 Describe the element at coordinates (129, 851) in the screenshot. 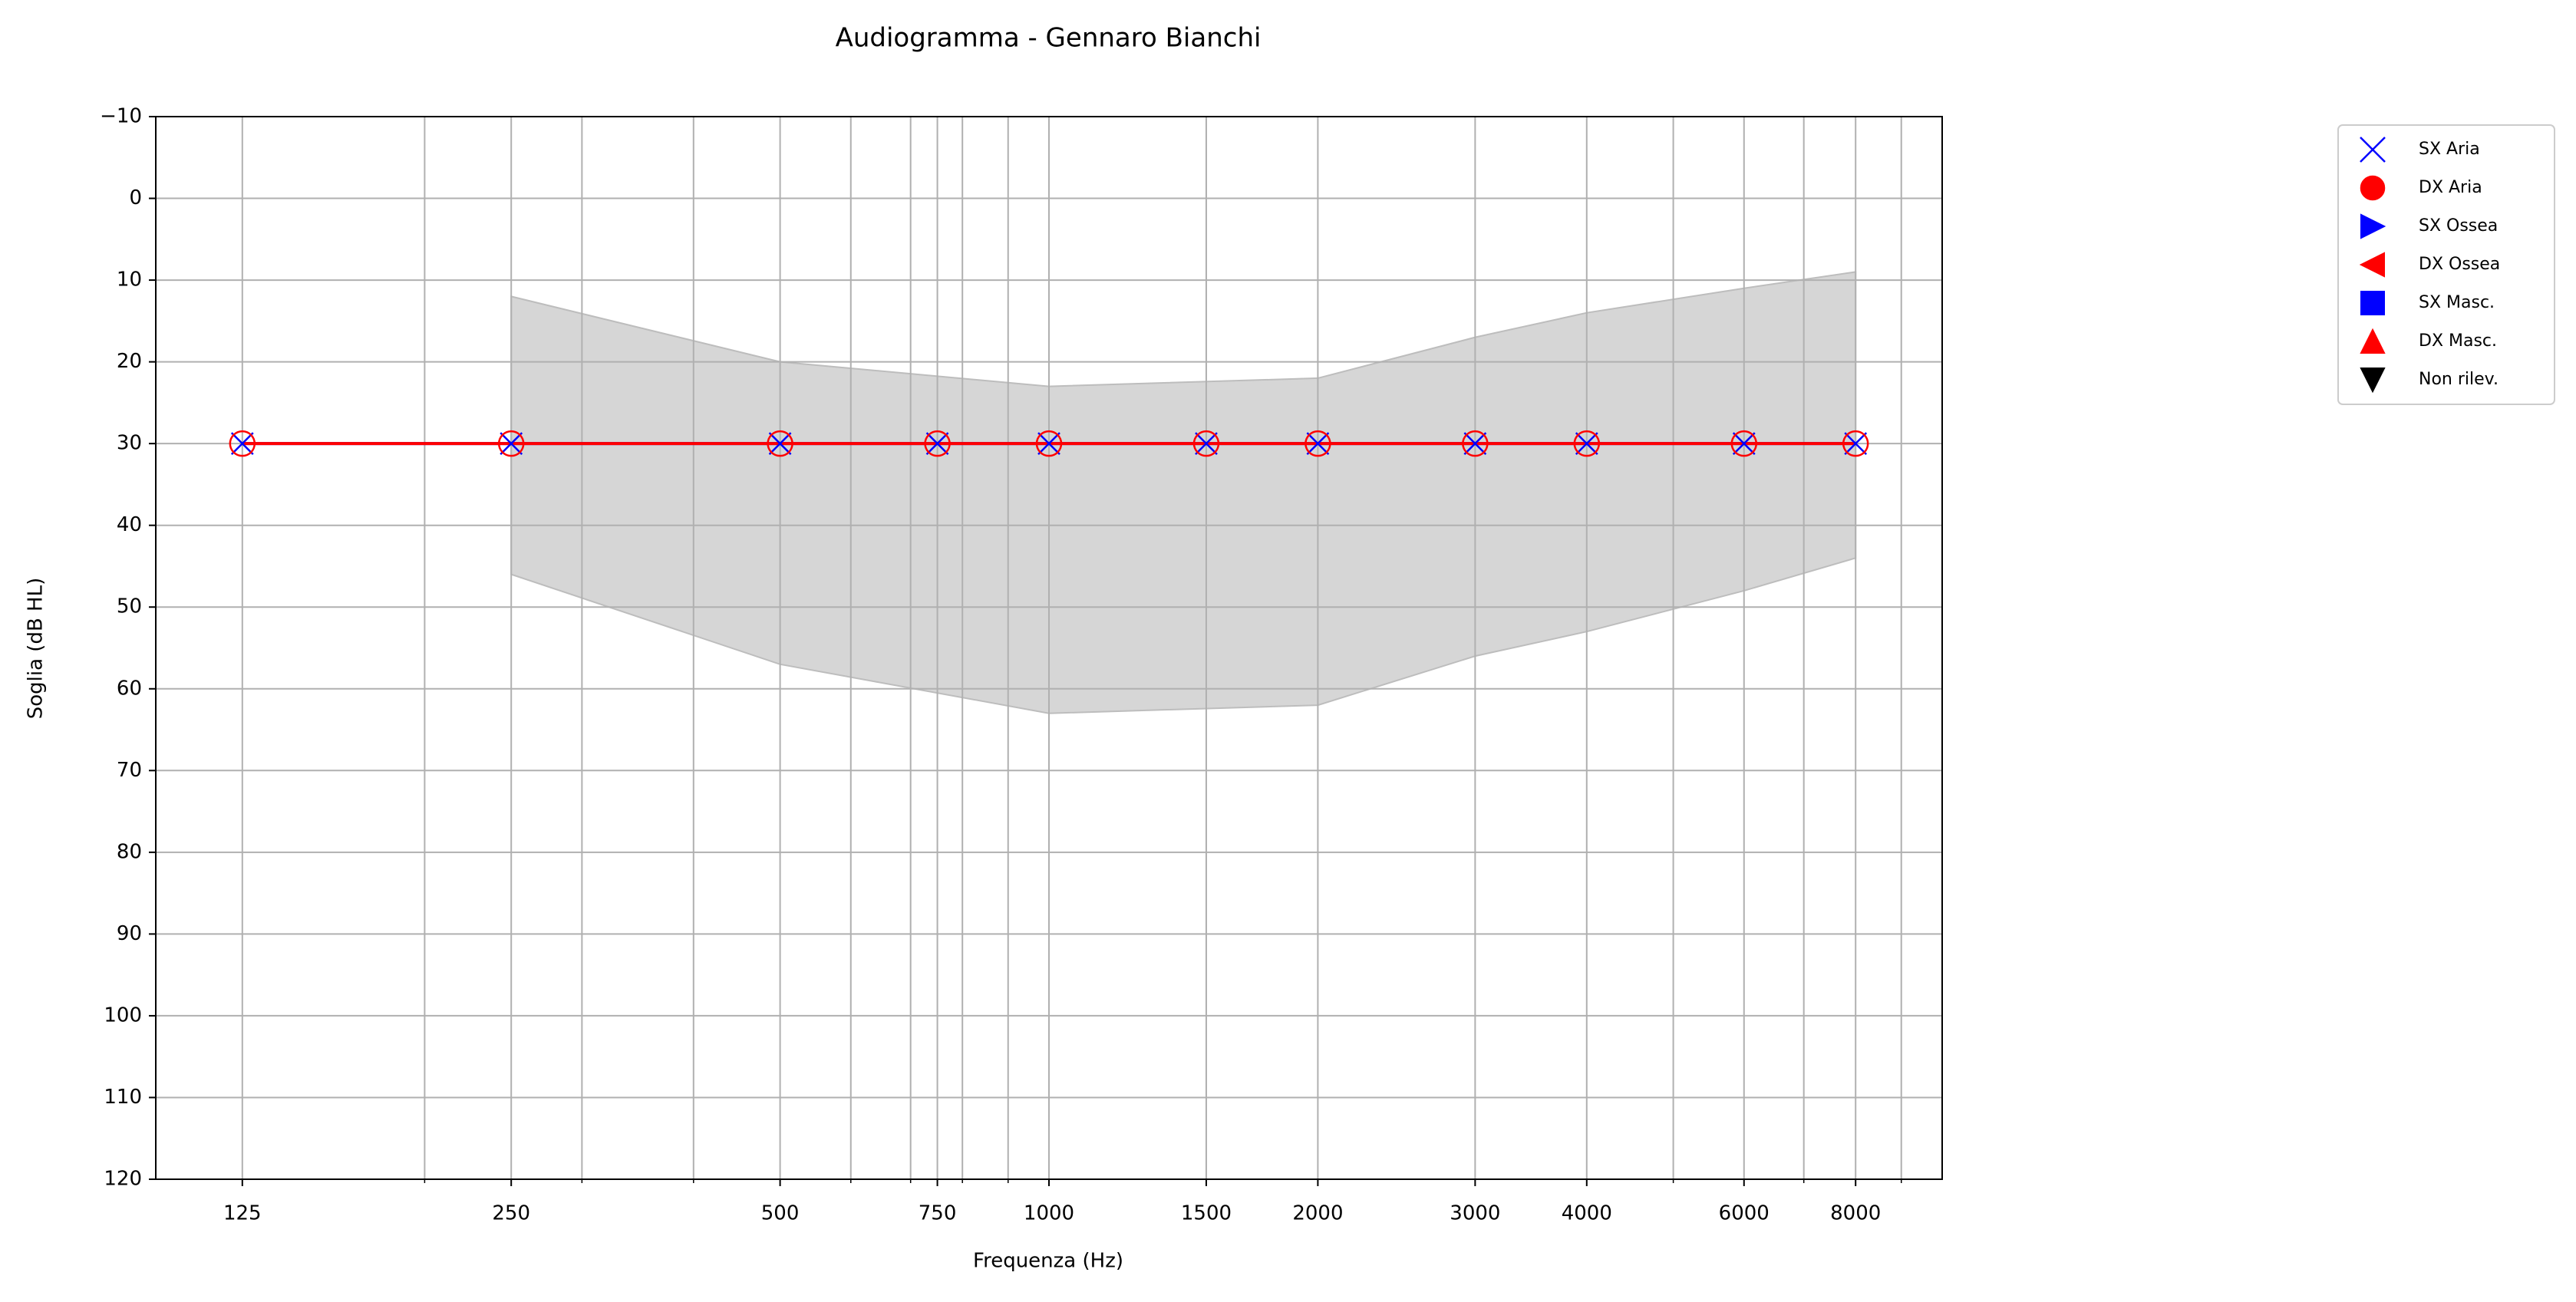

I see `y-tick-label: 80` at that location.